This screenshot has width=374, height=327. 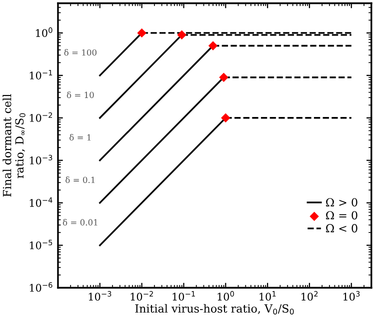 I want to click on annotation: δ = 100, so click(x=80, y=52).